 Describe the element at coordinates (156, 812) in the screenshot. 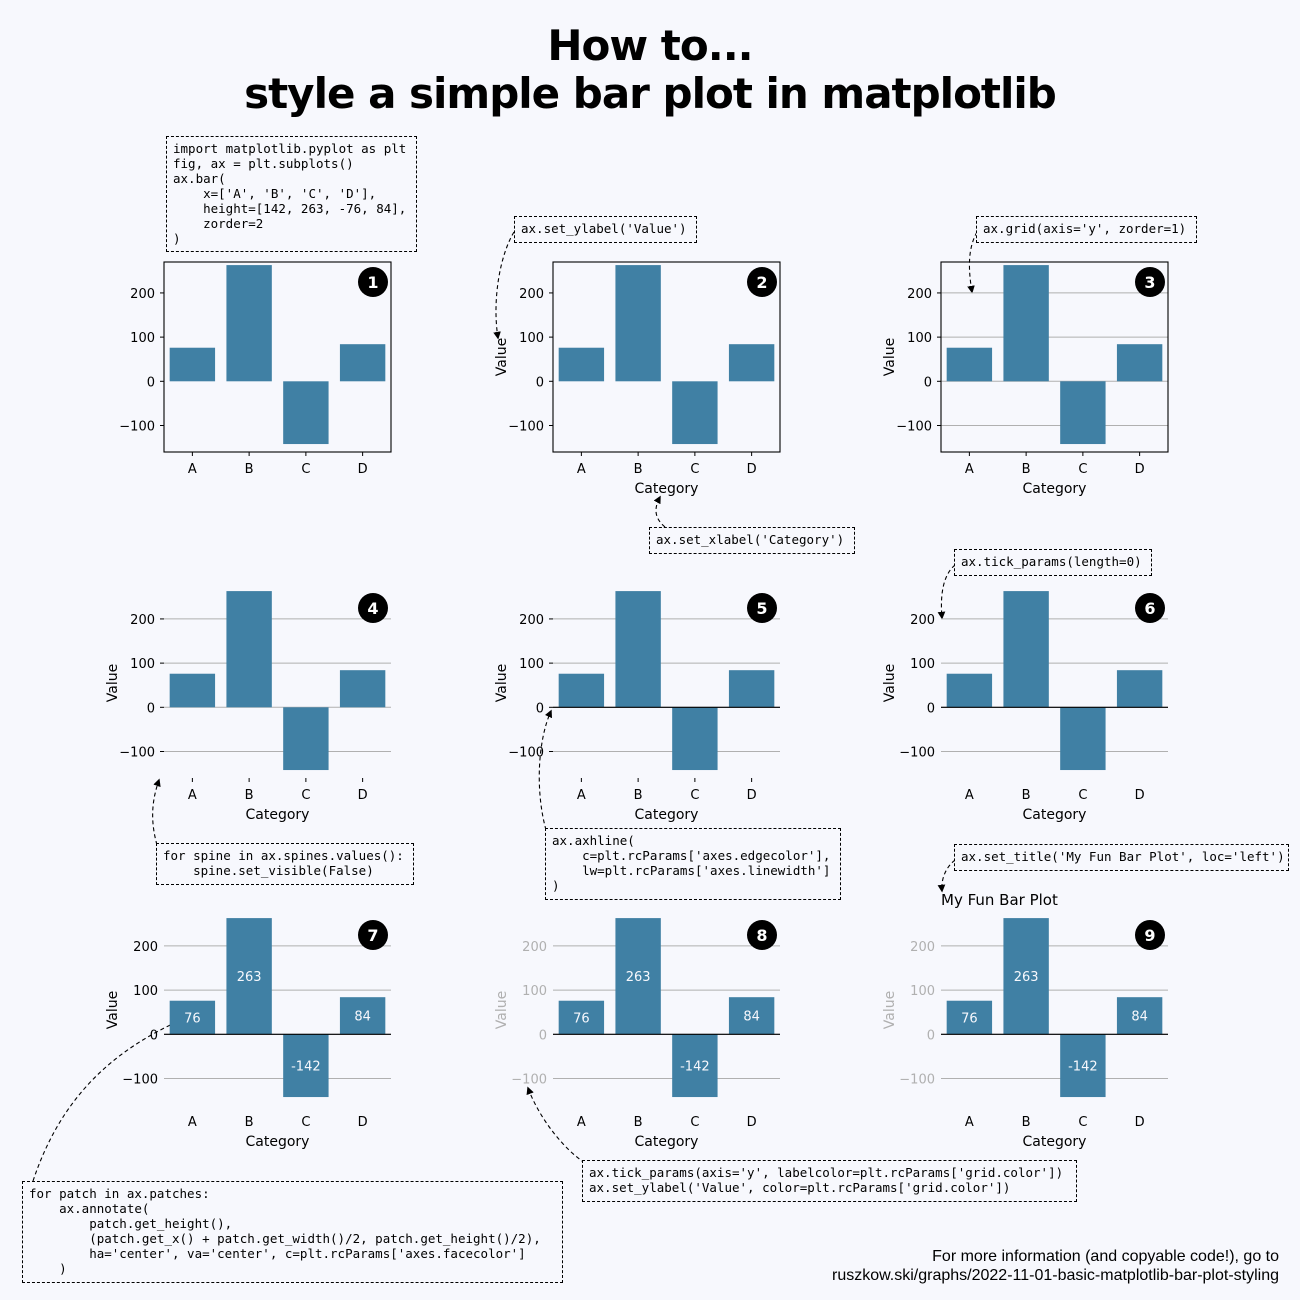

I see `arrow-spines` at that location.